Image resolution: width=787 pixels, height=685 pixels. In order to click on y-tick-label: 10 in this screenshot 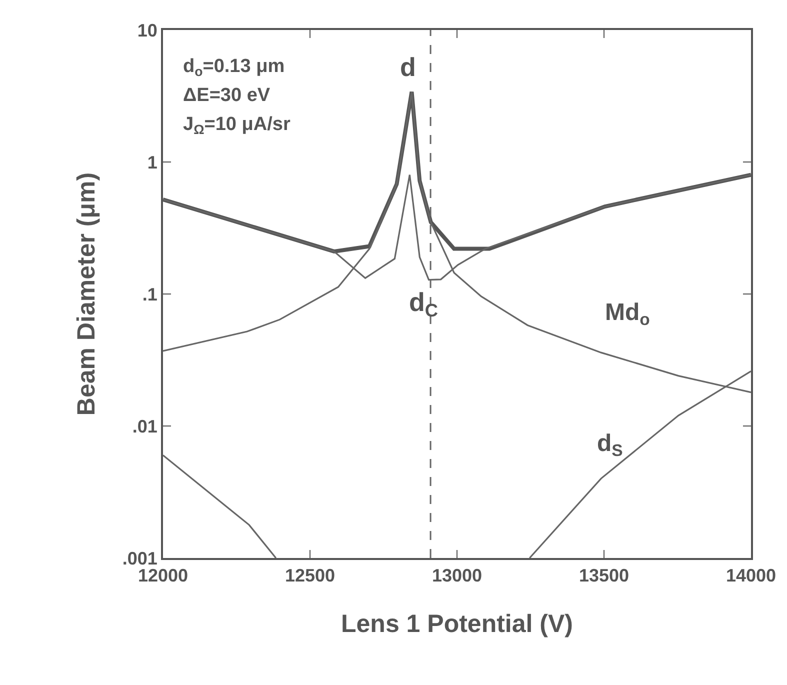, I will do `click(147, 30)`.